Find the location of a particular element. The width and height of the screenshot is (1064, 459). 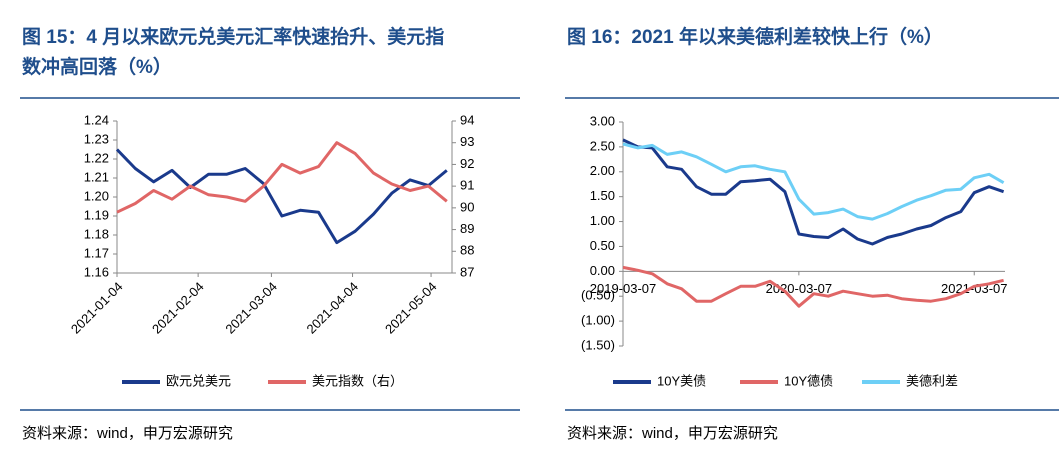

chart-title: 图 16：2021 年以来美德利差较快上行（%） is located at coordinates (755, 36).